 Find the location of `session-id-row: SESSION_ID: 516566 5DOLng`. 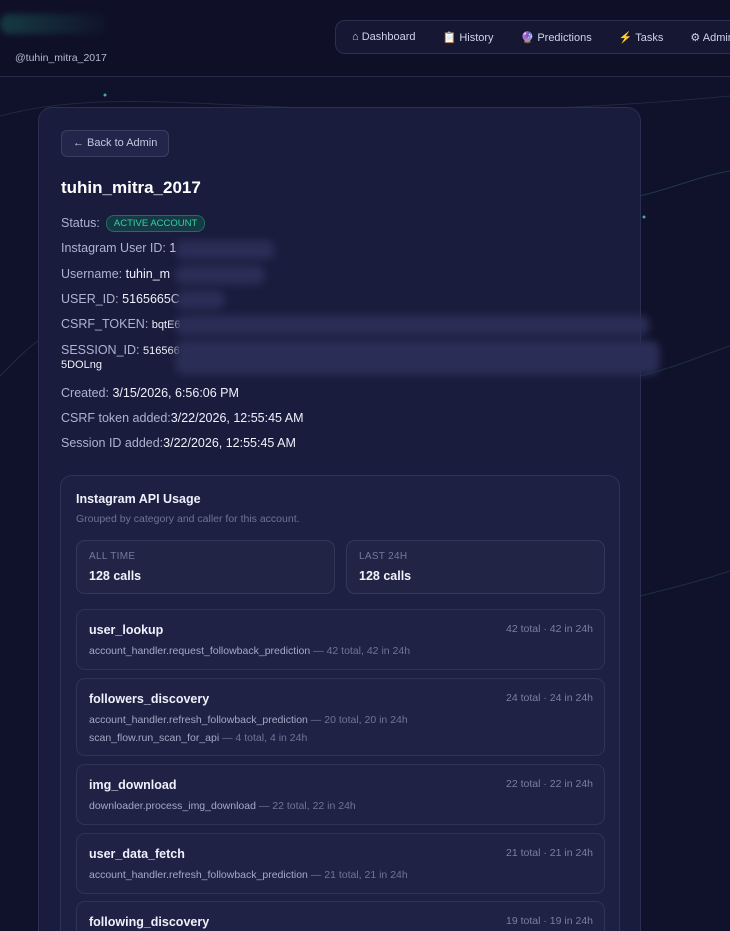

session-id-row: SESSION_ID: 516566 5DOLng is located at coordinates (120, 357).